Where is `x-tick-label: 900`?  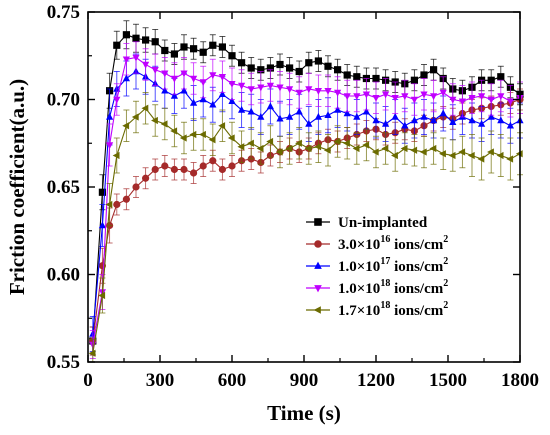 x-tick-label: 900 is located at coordinates (304, 380).